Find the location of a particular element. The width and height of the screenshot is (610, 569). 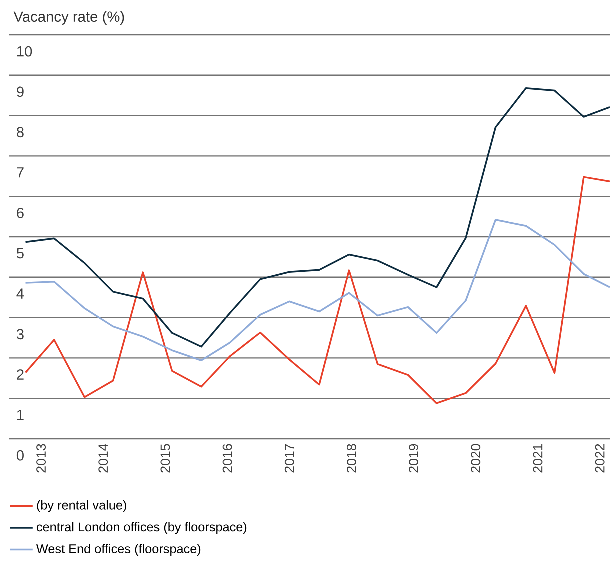

y-tick-label: 6 is located at coordinates (20, 213).